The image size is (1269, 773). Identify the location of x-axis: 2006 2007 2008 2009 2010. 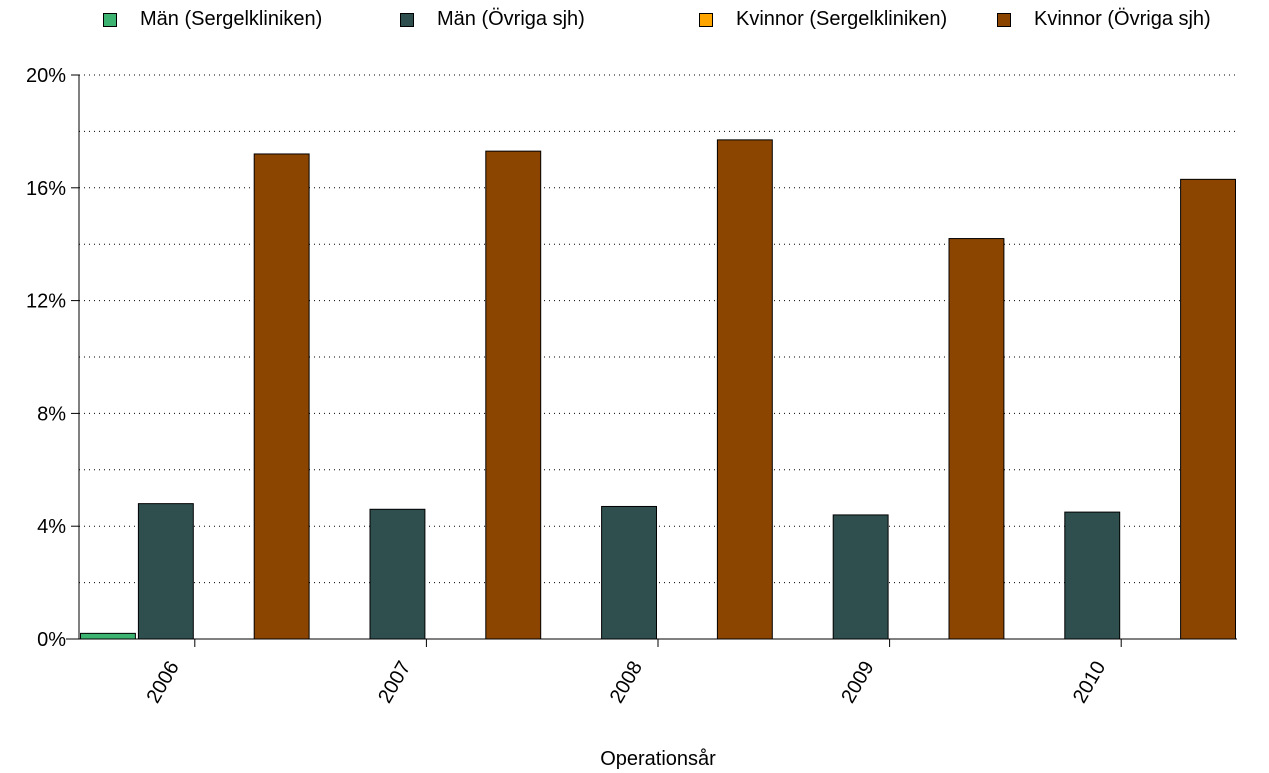
(651, 672).